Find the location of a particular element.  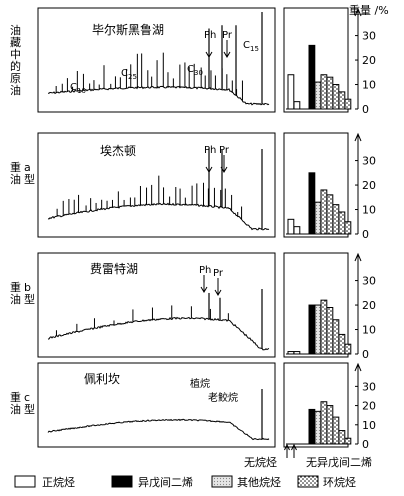

sample-label-char: b is located at coordinates (27, 287).